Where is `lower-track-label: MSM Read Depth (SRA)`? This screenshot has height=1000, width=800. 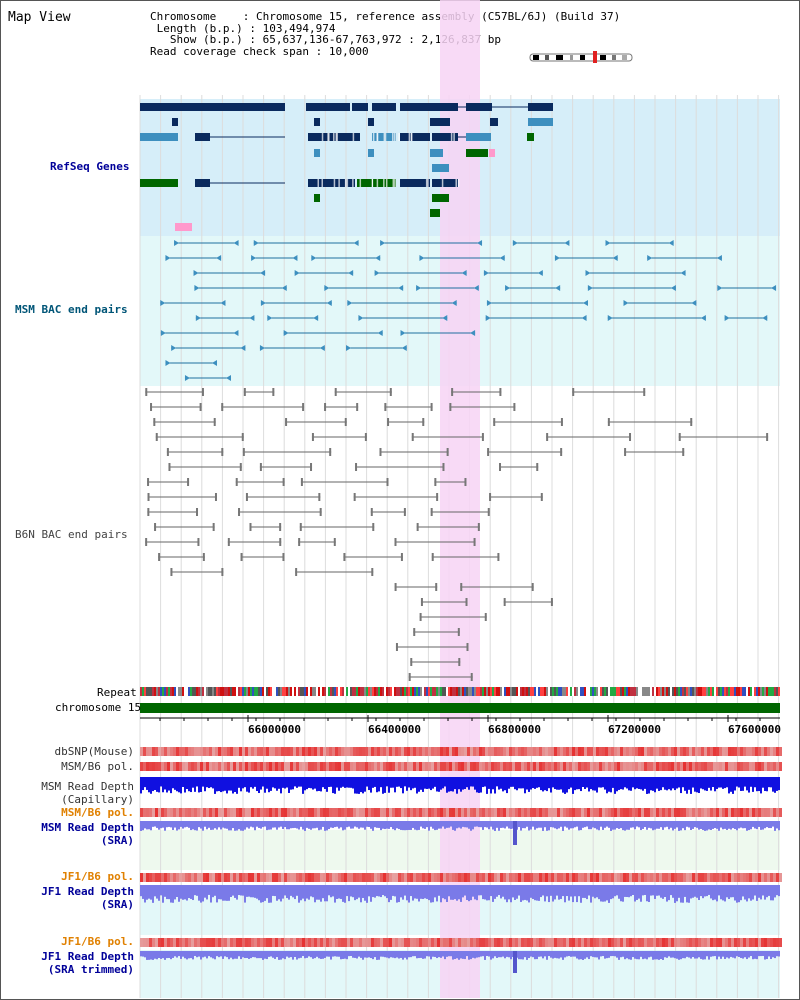 lower-track-label: MSM Read Depth (SRA) is located at coordinates (87, 834).